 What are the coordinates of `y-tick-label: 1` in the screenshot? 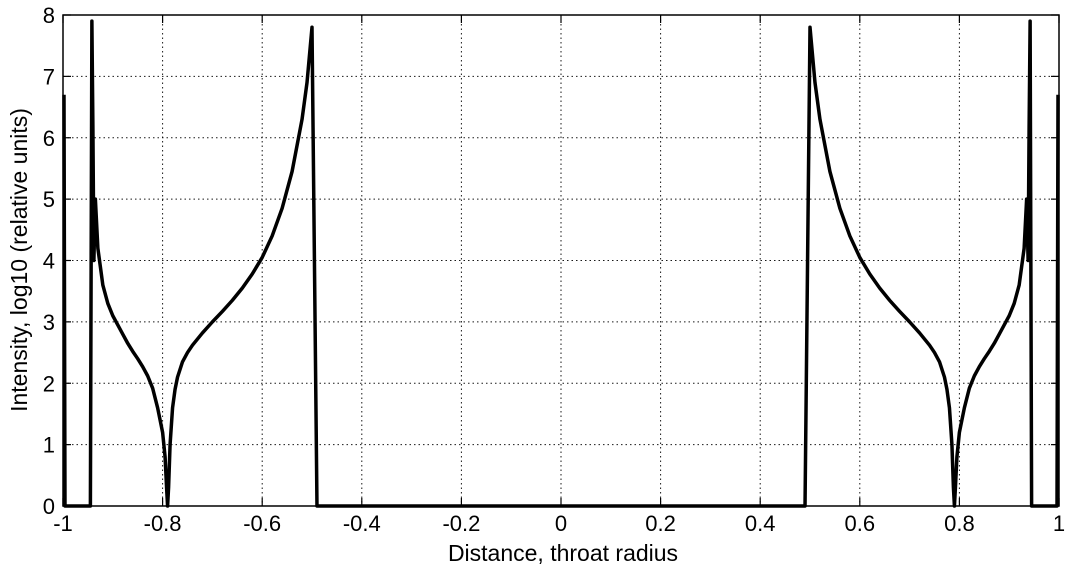 It's located at (49, 445).